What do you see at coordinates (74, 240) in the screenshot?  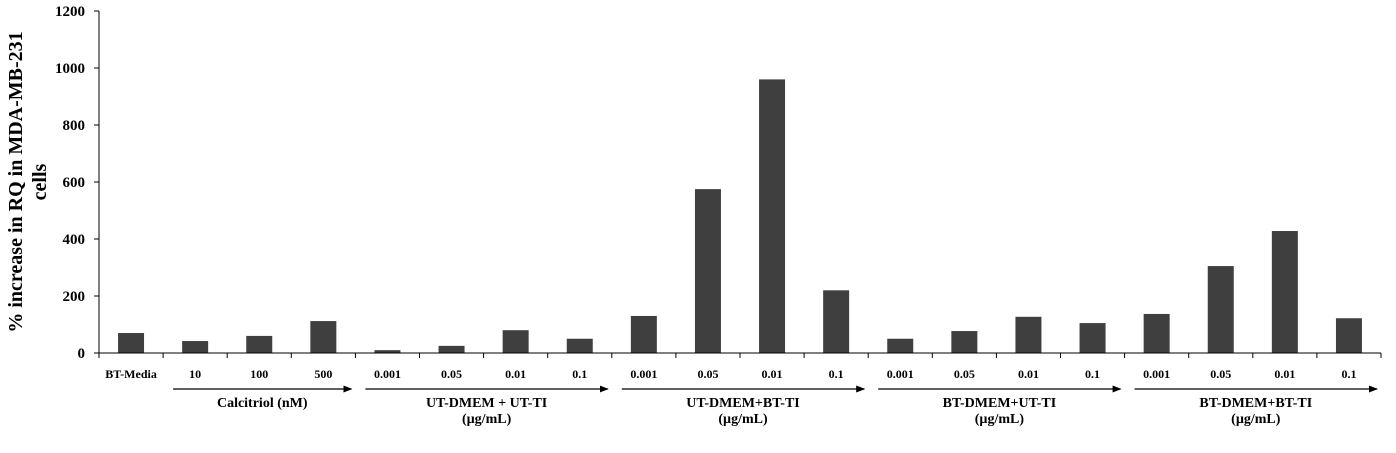 I see `y-tick-label: 400` at bounding box center [74, 240].